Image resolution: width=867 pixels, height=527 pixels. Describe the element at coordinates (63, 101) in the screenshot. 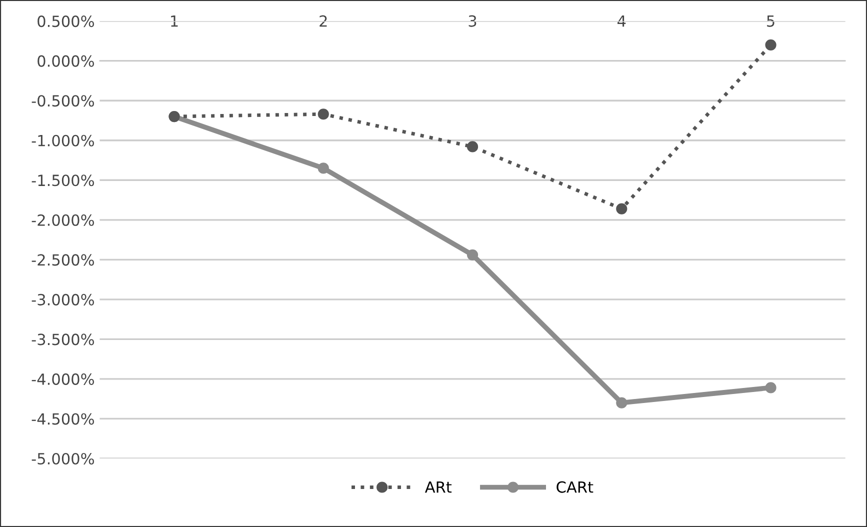

I see `y-tick-label: -0.500%` at that location.